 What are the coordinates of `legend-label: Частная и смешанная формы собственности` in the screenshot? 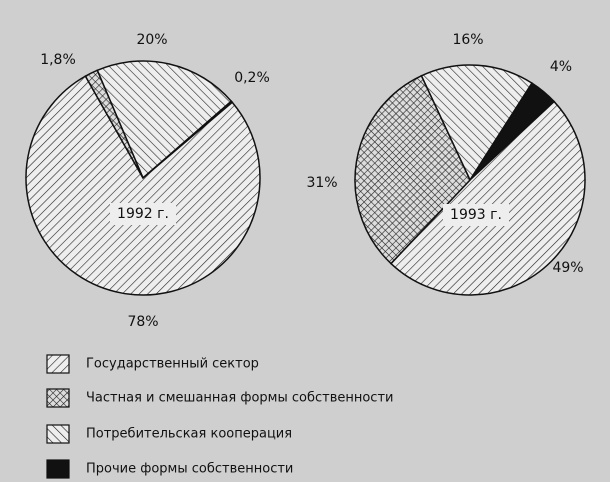 It's located at (239, 398).